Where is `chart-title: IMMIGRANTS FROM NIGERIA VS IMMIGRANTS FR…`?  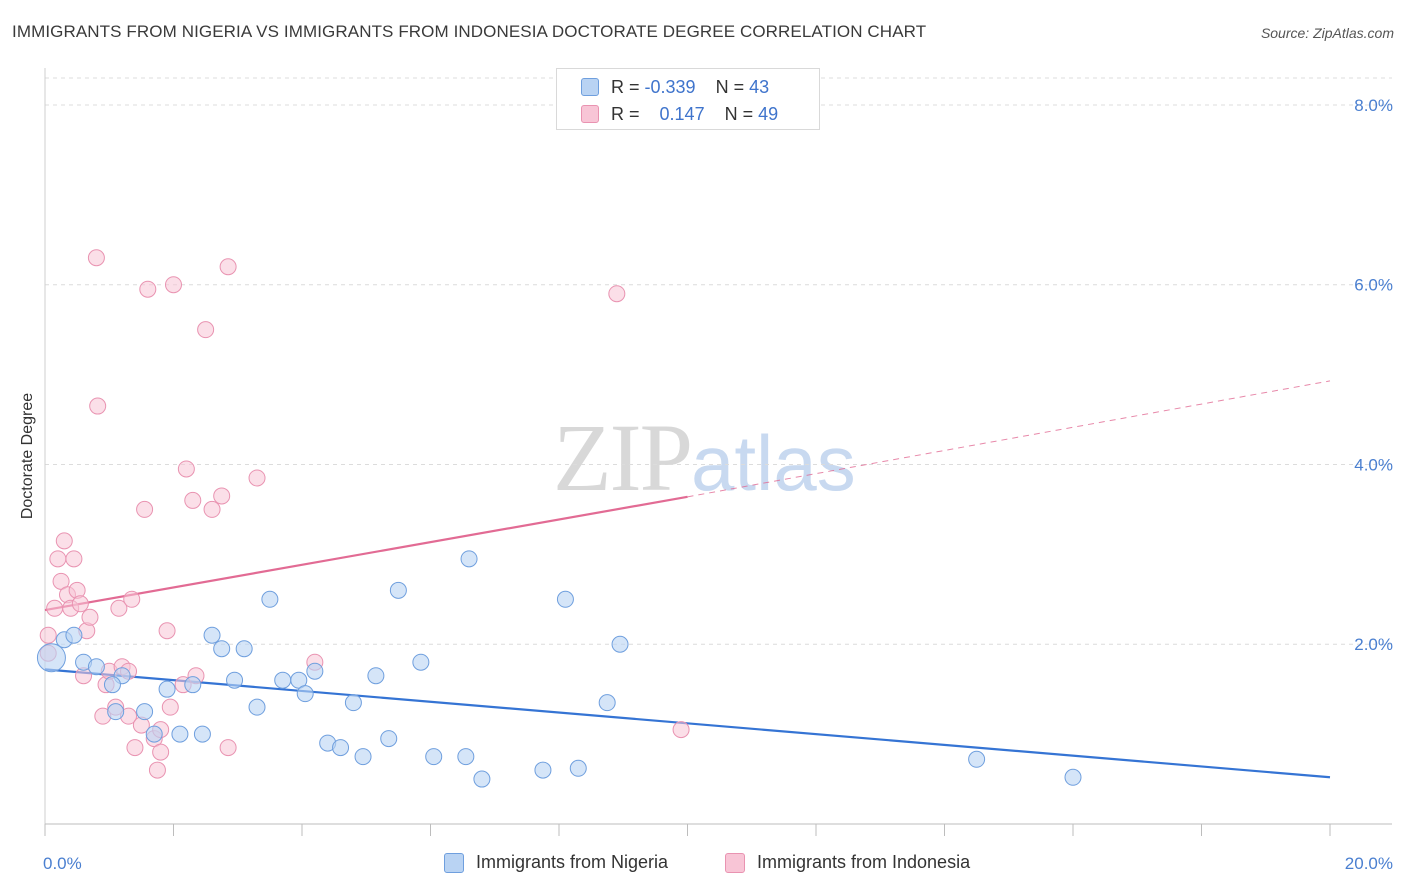 chart-title: IMMIGRANTS FROM NIGERIA VS IMMIGRANTS FR… is located at coordinates (469, 31).